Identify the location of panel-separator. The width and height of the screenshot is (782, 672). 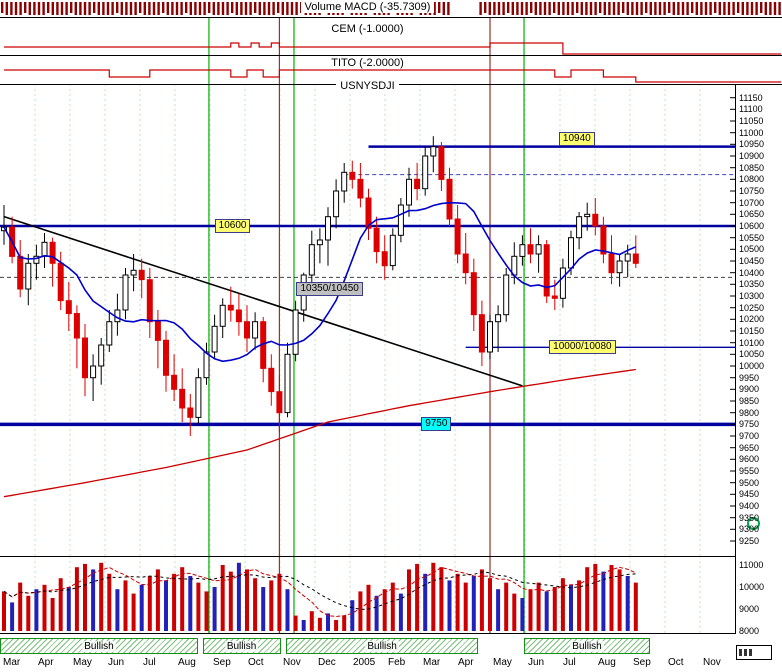
(391, 55).